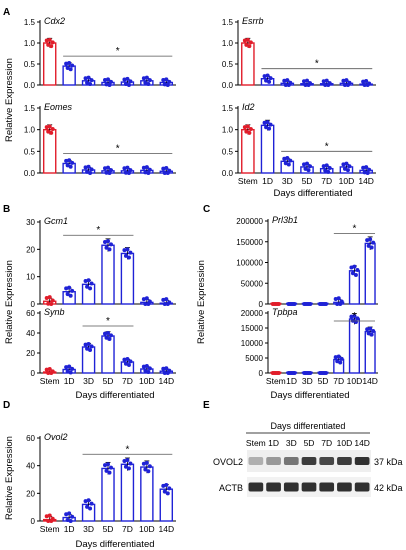  What do you see at coordinates (201, 302) in the screenshot?
I see `y-axis-title-c: Relative Expression` at bounding box center [201, 302].